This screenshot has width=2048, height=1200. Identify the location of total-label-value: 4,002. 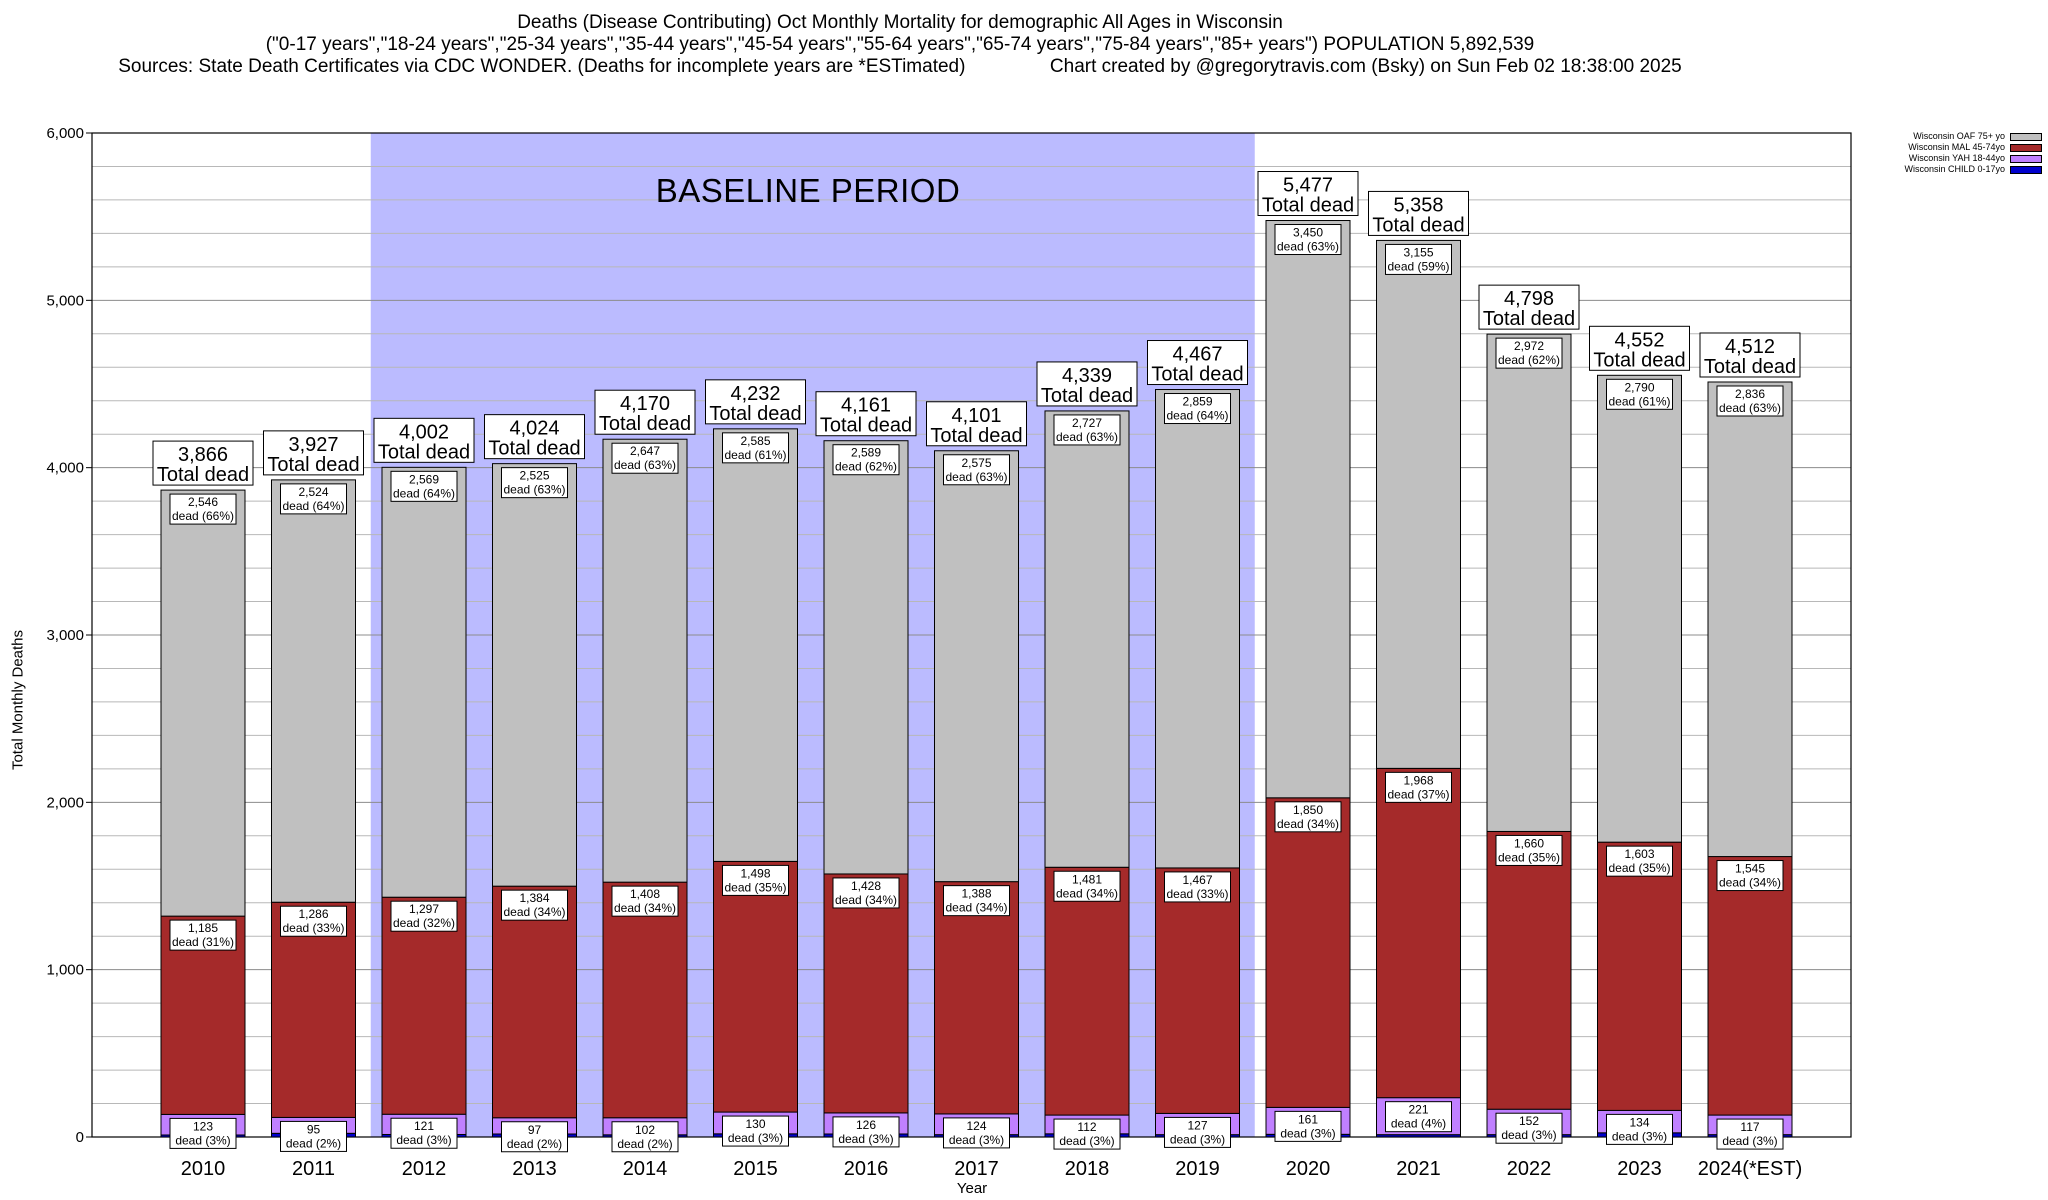
(424, 432).